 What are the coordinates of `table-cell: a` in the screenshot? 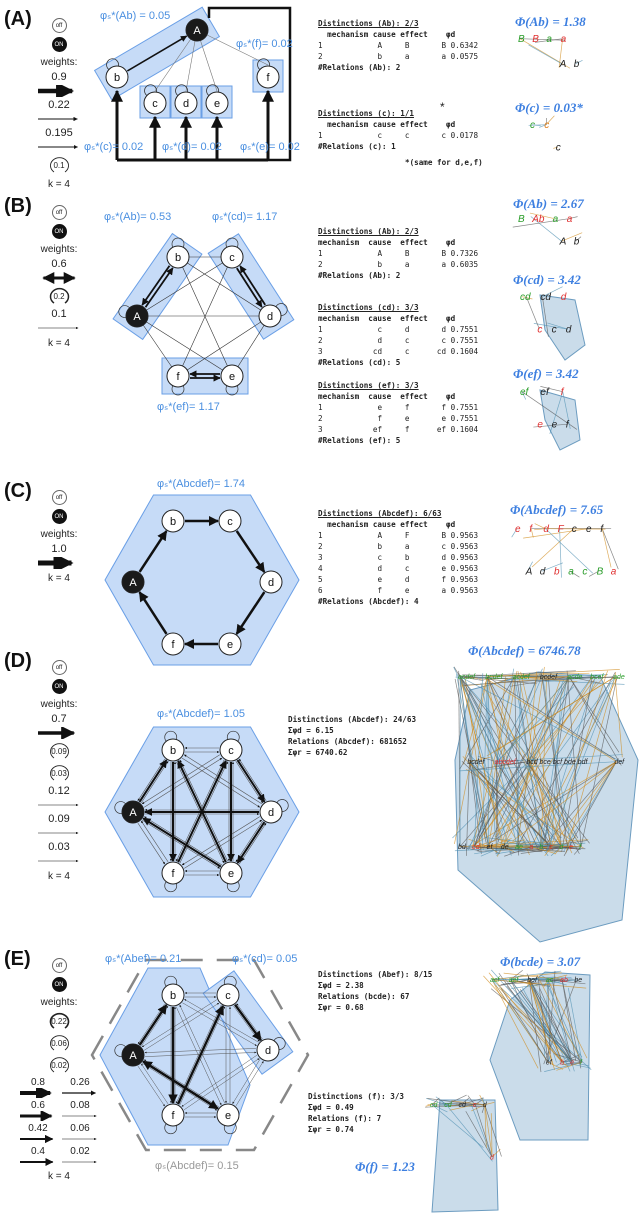 It's located at (428, 264).